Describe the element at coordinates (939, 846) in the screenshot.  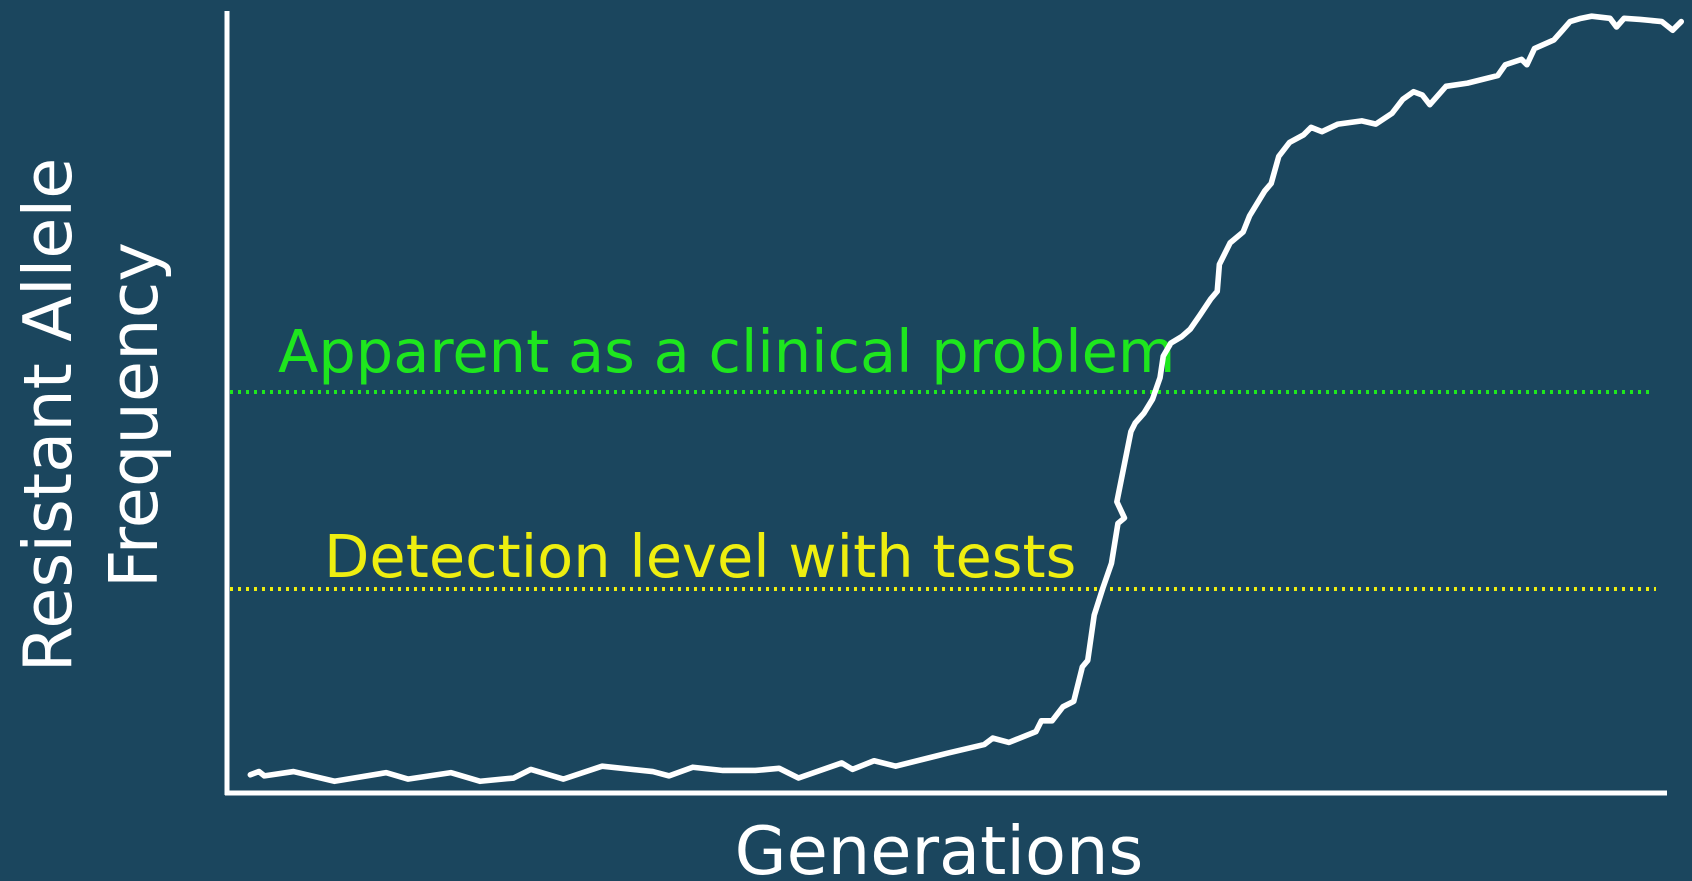
I see `x-axis-label: Generations` at that location.